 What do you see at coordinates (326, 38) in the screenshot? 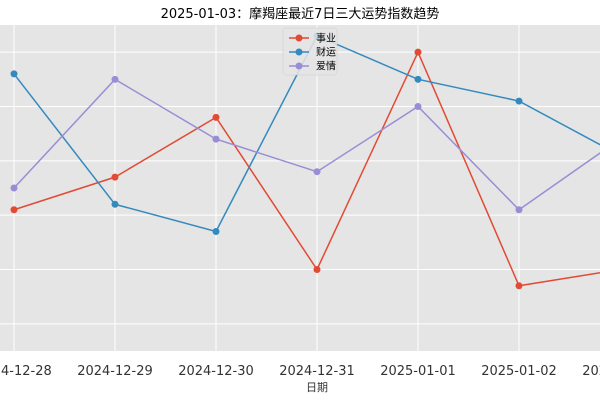
I see `legend-label: 事业` at bounding box center [326, 38].